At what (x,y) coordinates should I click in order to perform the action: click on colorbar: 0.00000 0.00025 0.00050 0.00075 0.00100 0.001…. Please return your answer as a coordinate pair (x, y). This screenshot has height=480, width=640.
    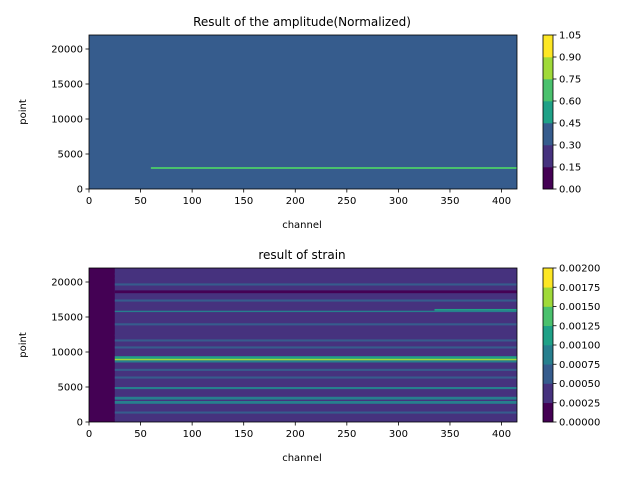
    Looking at the image, I should click on (571, 346).